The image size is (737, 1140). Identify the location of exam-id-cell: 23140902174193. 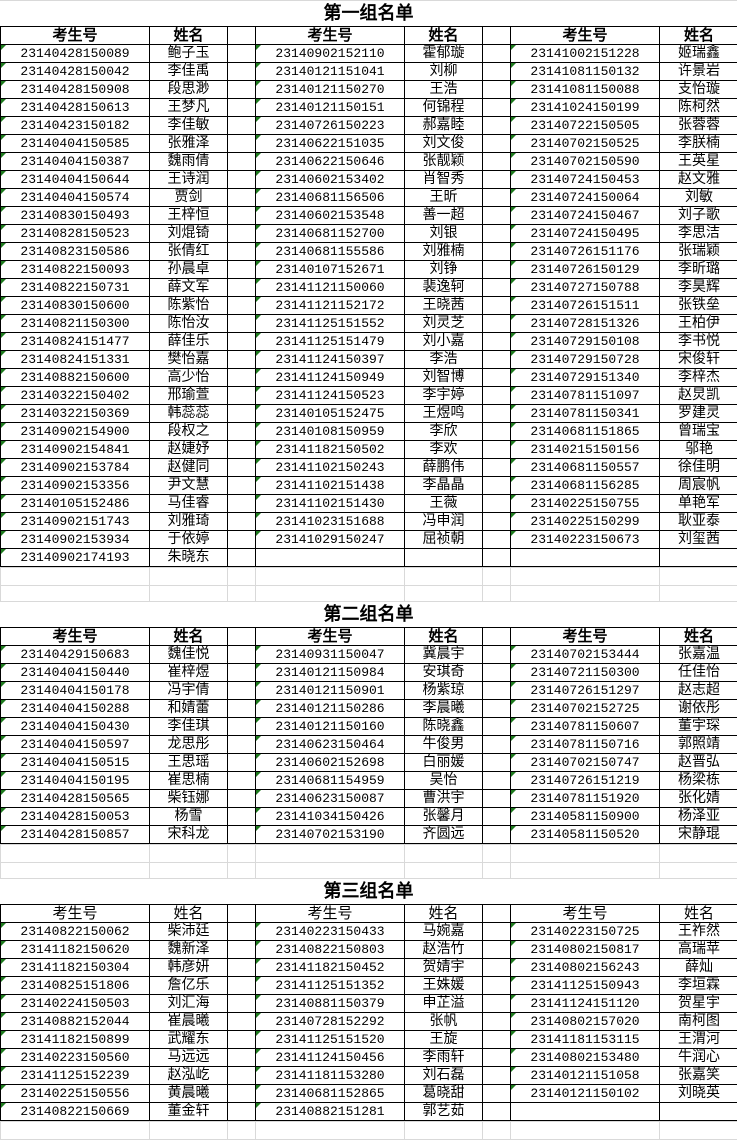
(75, 558).